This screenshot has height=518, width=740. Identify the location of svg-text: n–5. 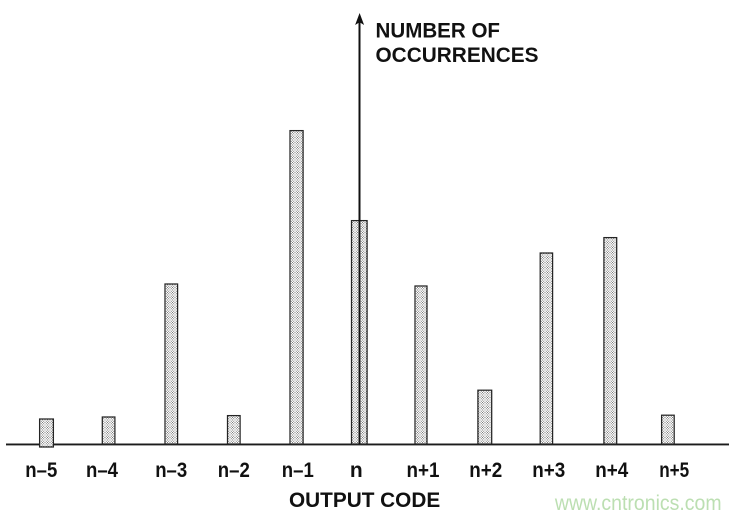
(41, 470).